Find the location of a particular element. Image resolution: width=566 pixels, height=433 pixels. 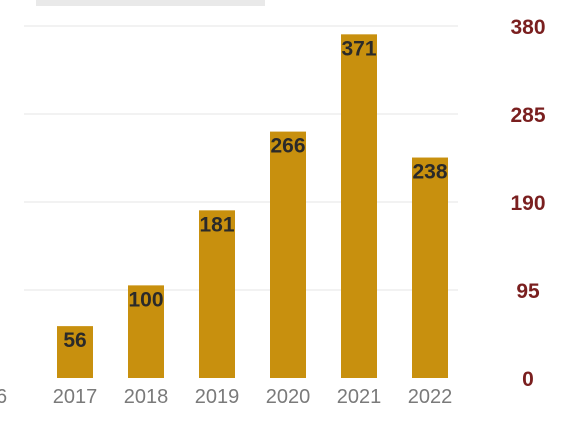

bar-2020 is located at coordinates (288, 254).